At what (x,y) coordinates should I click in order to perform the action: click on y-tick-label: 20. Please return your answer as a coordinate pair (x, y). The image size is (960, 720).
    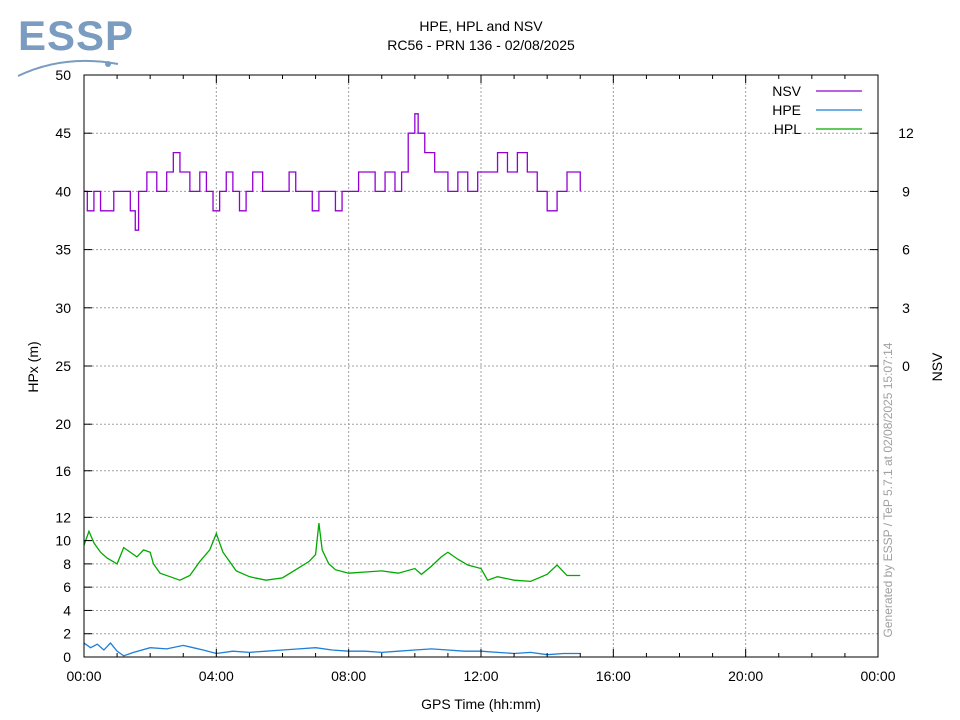
    Looking at the image, I should click on (63, 424).